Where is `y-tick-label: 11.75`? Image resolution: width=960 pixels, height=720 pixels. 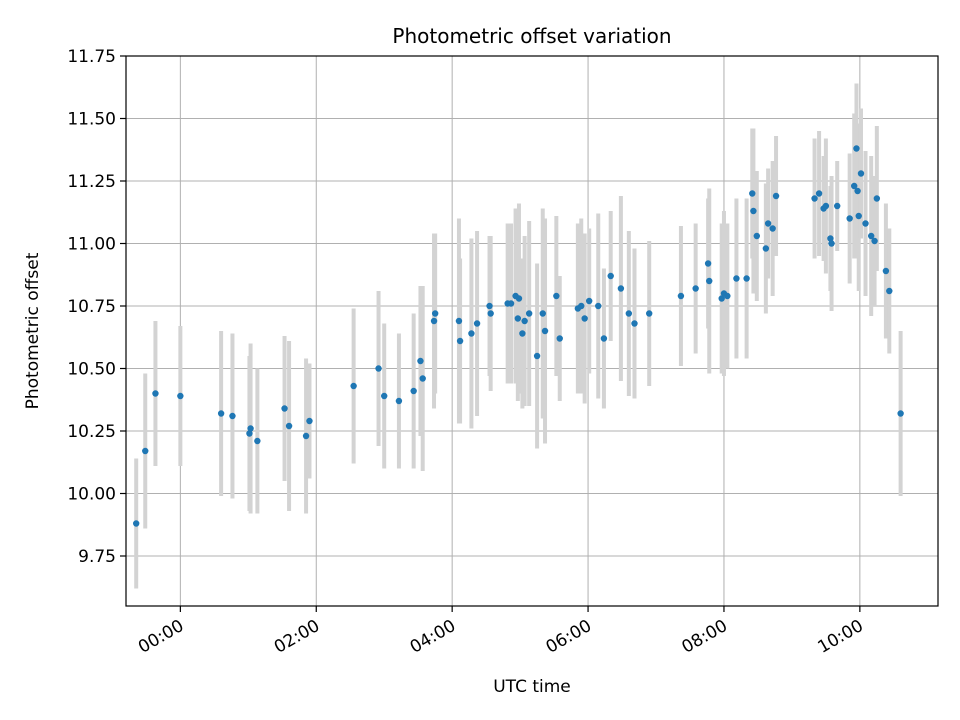 y-tick-label: 11.75 is located at coordinates (91, 57).